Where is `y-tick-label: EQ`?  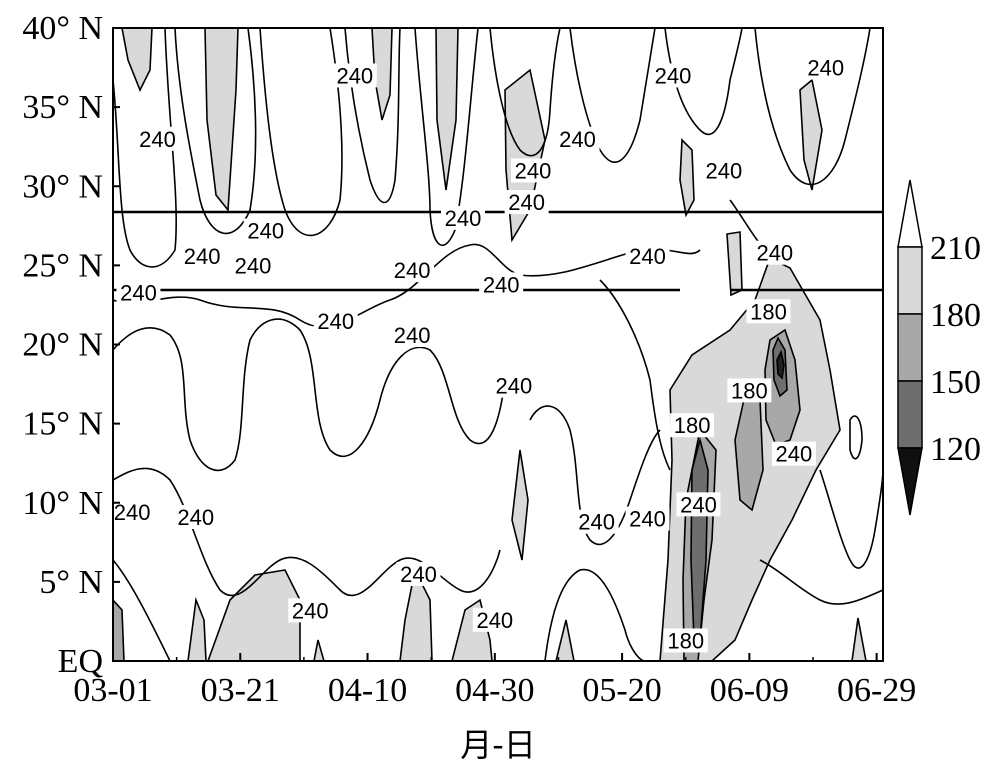 y-tick-label: EQ is located at coordinates (80, 661).